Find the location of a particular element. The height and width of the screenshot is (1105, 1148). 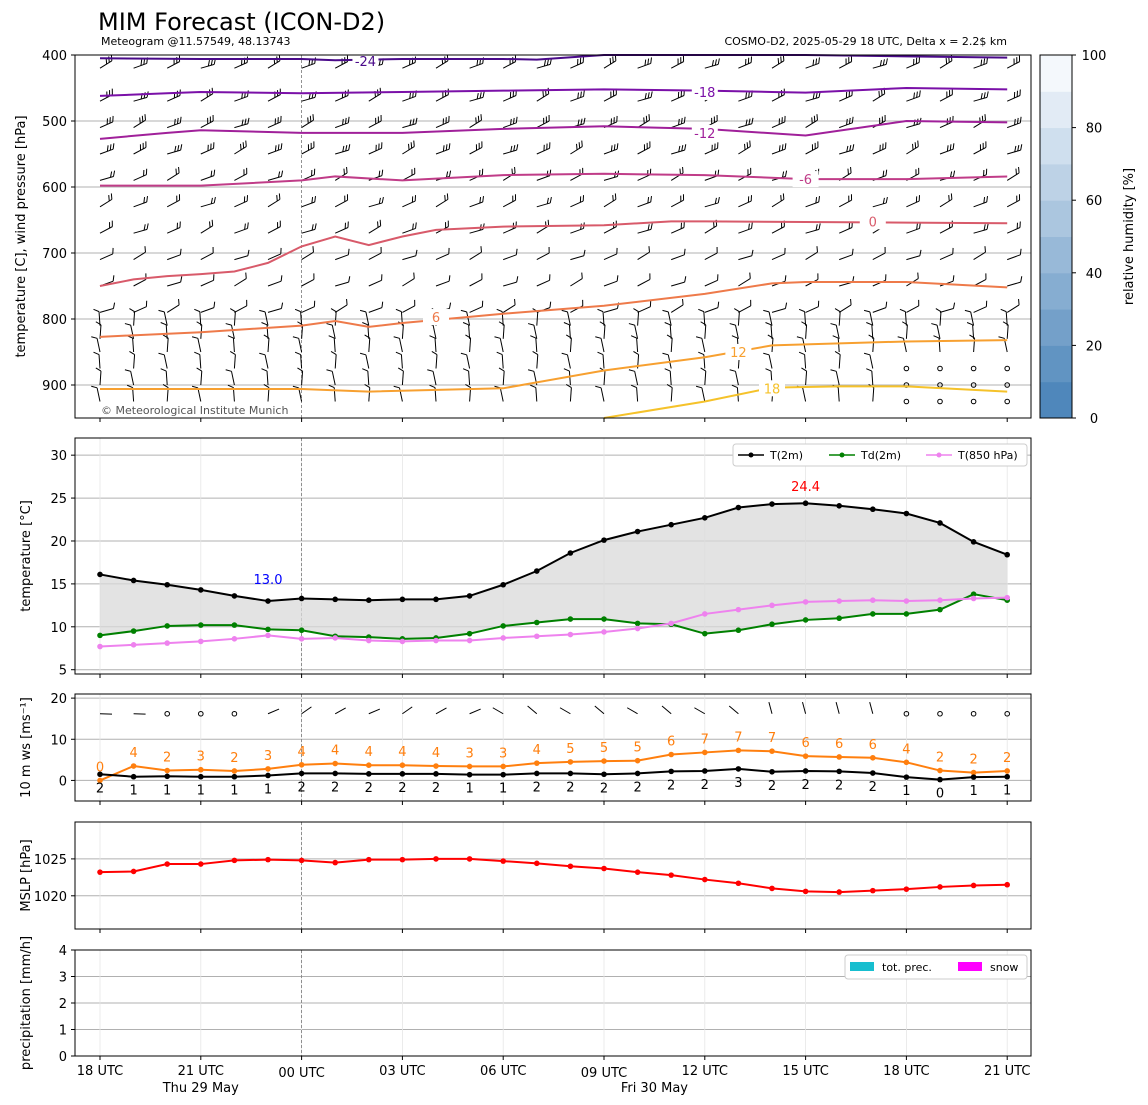

y-tick-label: 900 is located at coordinates (54, 386).